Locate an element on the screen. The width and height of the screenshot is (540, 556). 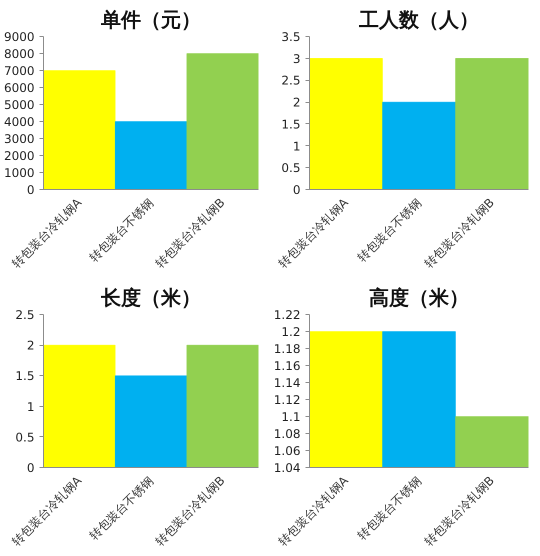
chart-title: 长度（米） is located at coordinates (150, 298).